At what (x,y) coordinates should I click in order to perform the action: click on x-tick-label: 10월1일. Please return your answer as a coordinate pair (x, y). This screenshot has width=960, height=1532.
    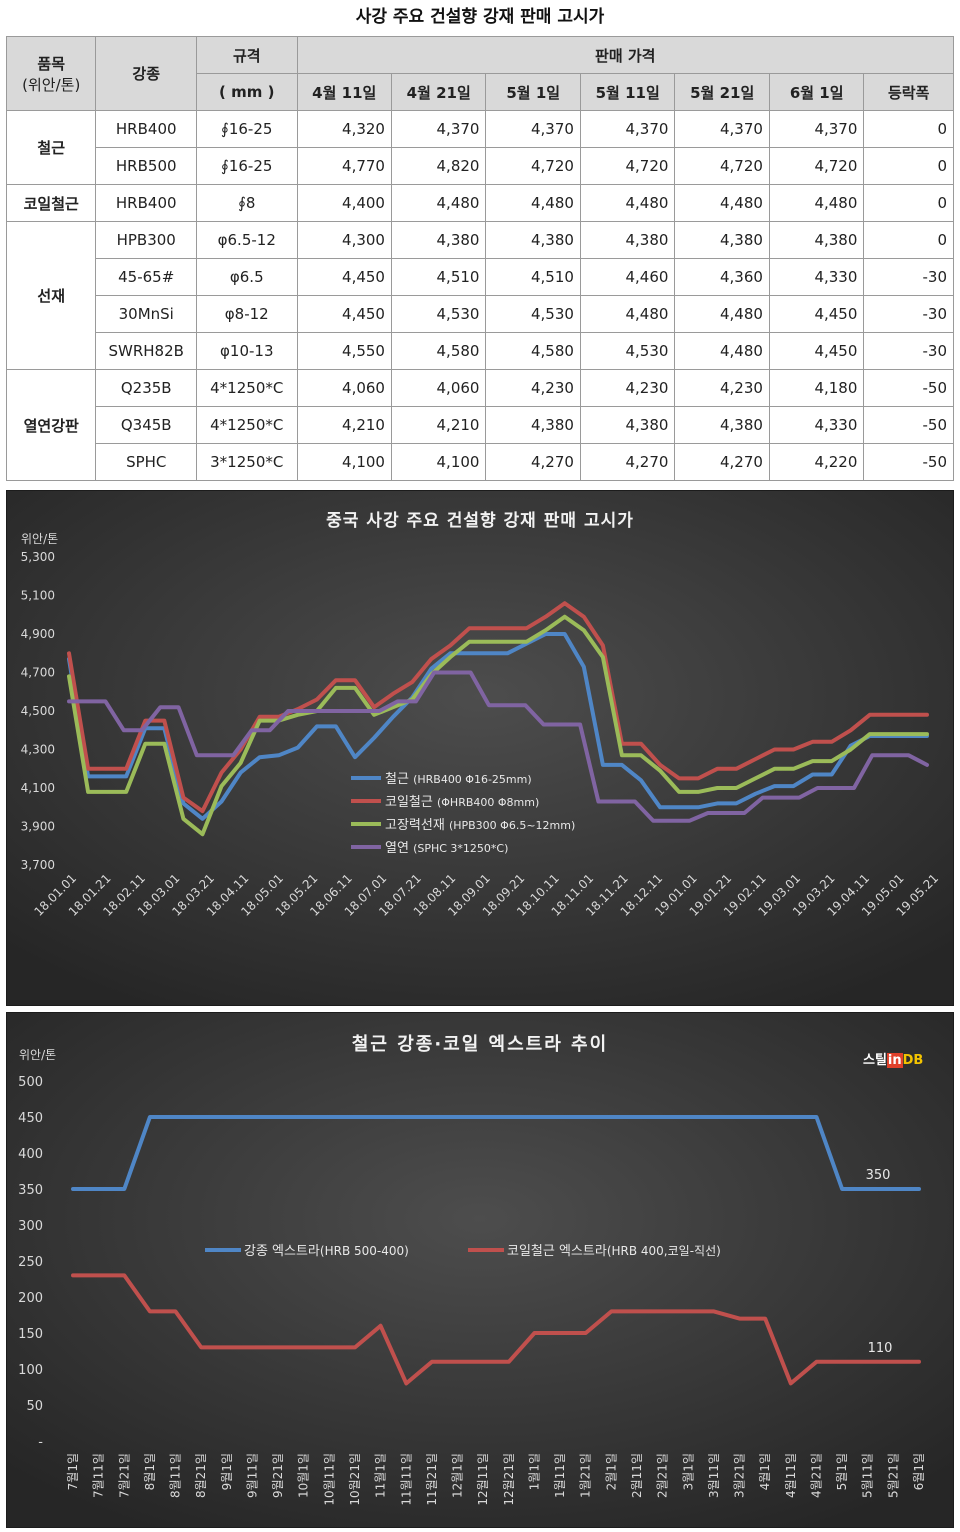
    Looking at the image, I should click on (304, 1475).